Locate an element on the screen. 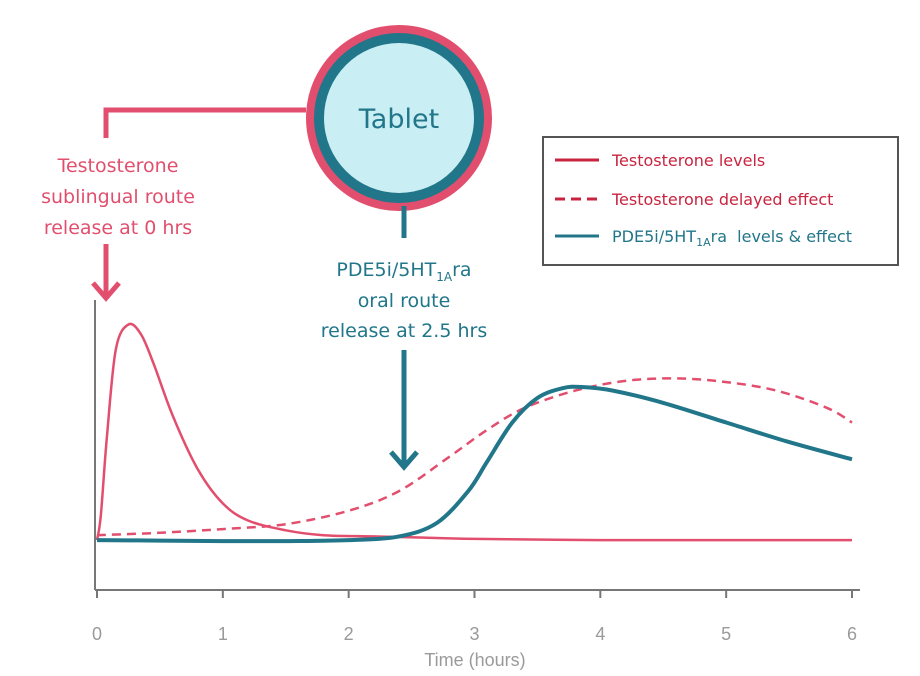  tablet-core is located at coordinates (399, 118).